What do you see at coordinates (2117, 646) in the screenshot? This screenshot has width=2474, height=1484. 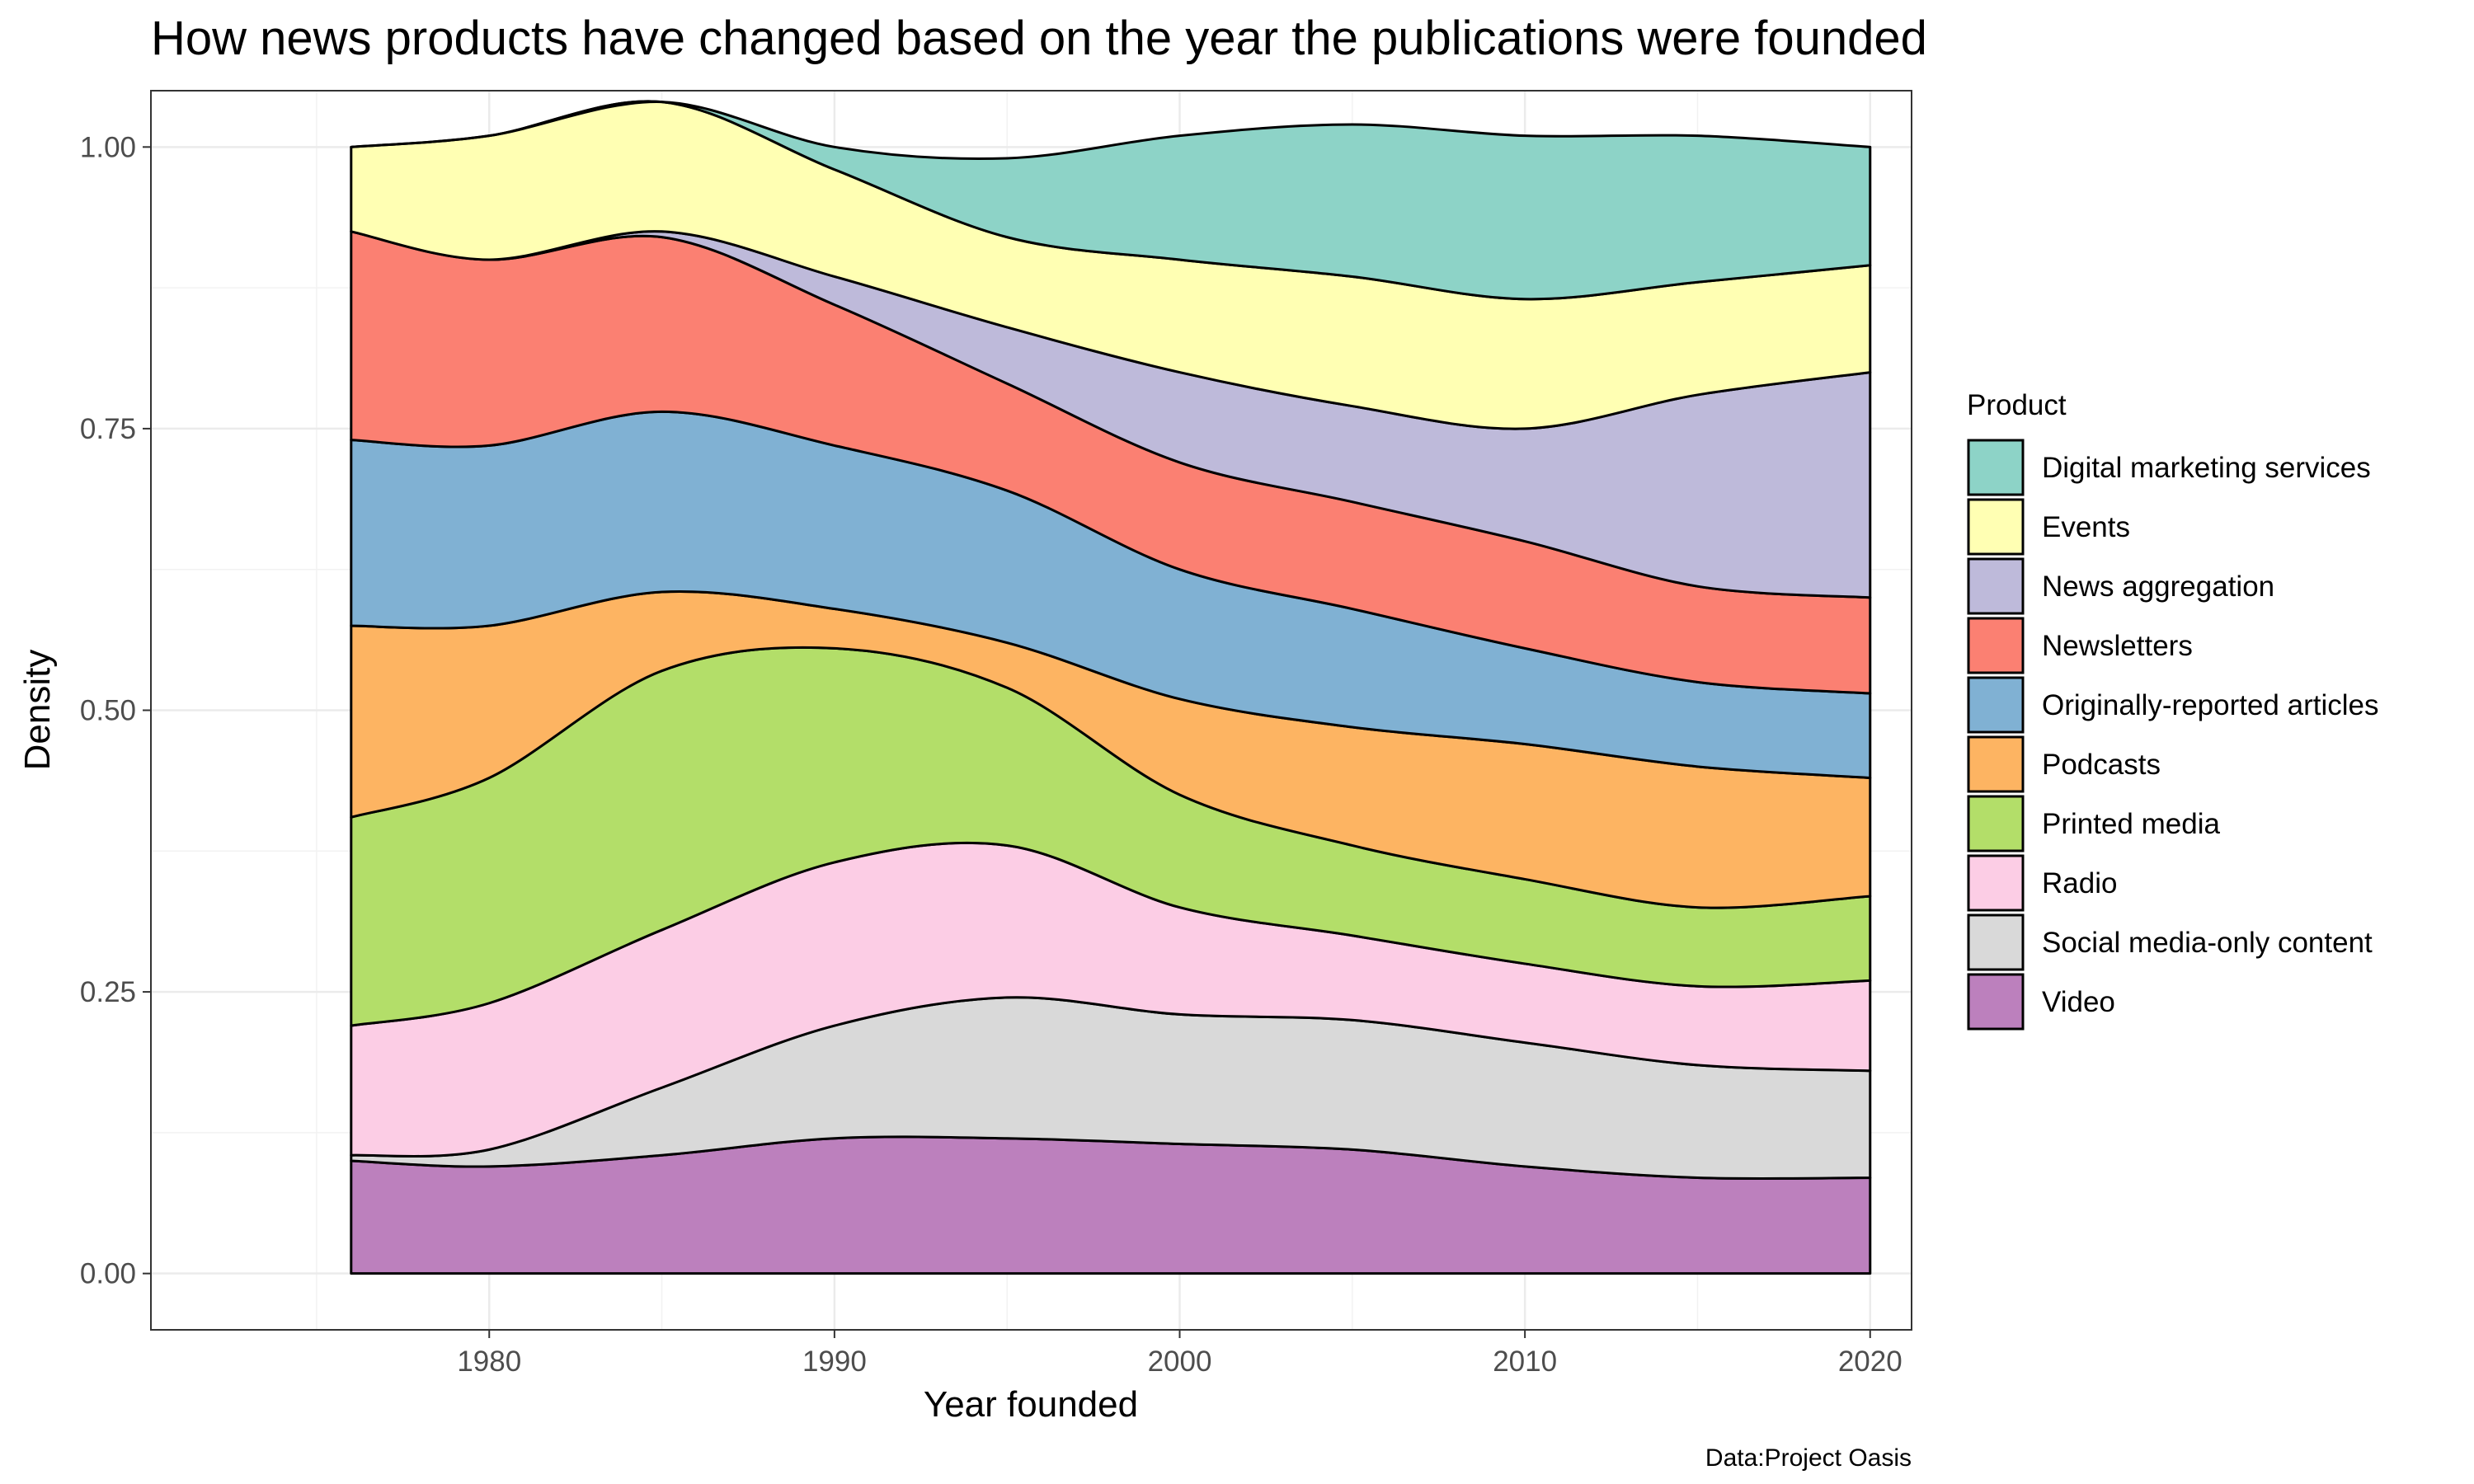 I see `legend-label-newsletters: Newsletters` at bounding box center [2117, 646].